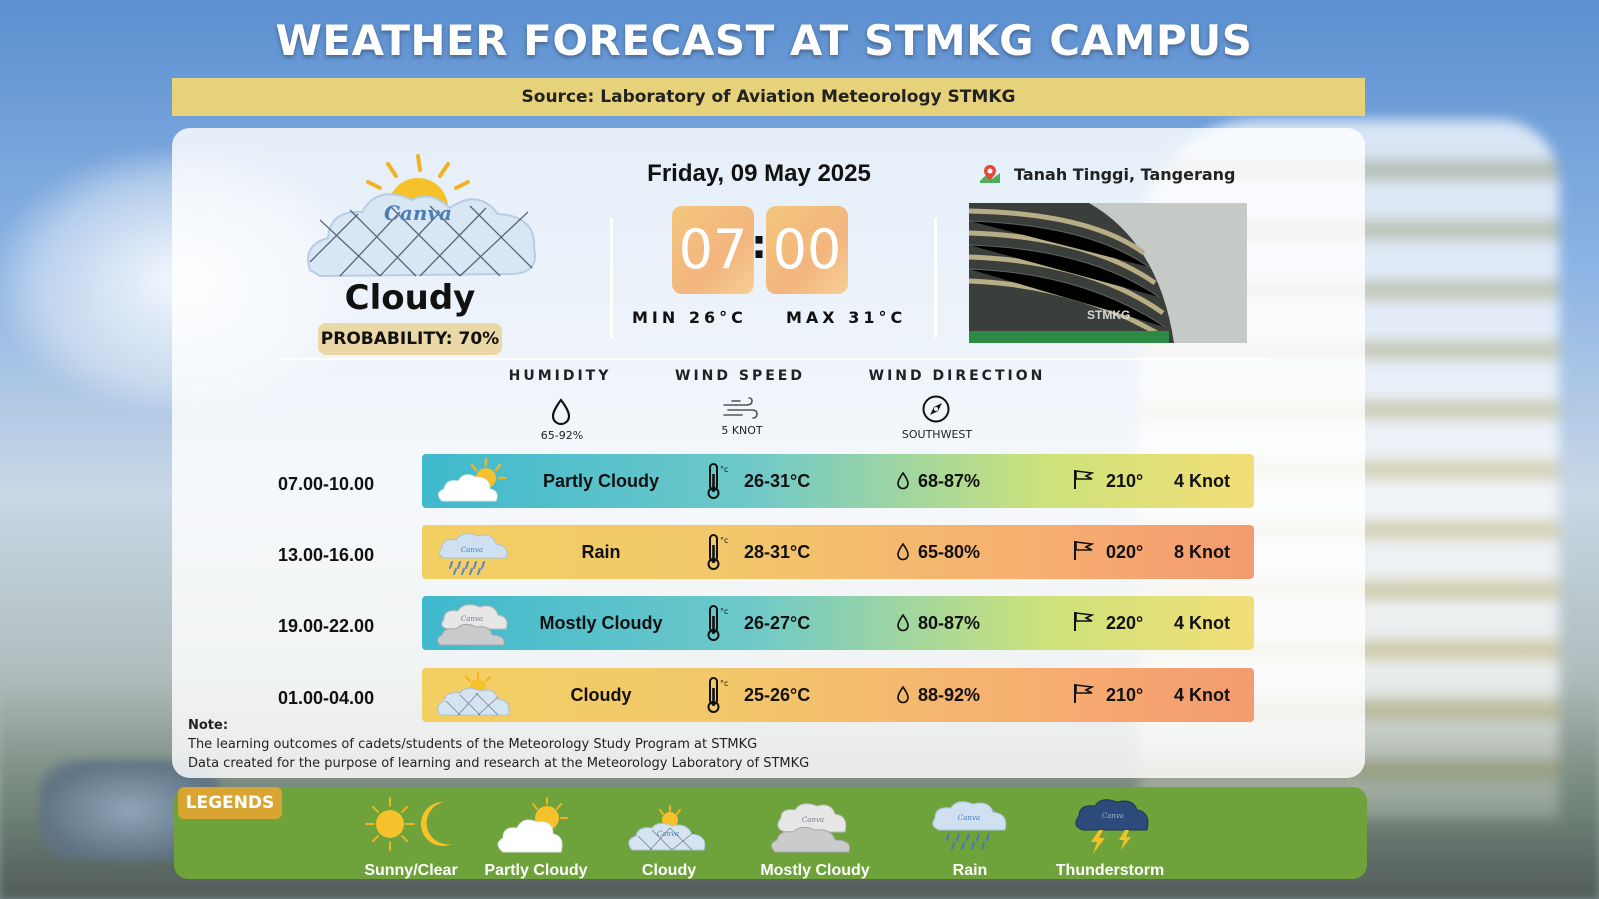 This screenshot has width=1599, height=899. What do you see at coordinates (838, 695) in the screenshot?
I see `forecast-row: Cloudy °c 25-26°C 88-92% 210° 4 Knot` at bounding box center [838, 695].